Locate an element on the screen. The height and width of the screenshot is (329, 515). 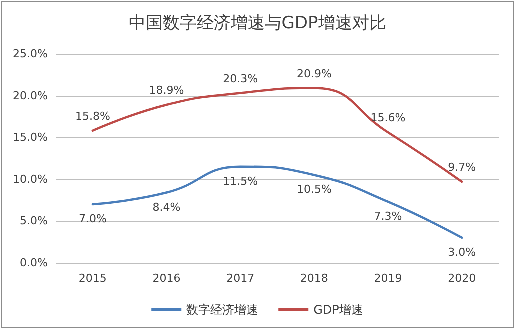
y-tick-label: 25.0% is located at coordinates (30, 54).